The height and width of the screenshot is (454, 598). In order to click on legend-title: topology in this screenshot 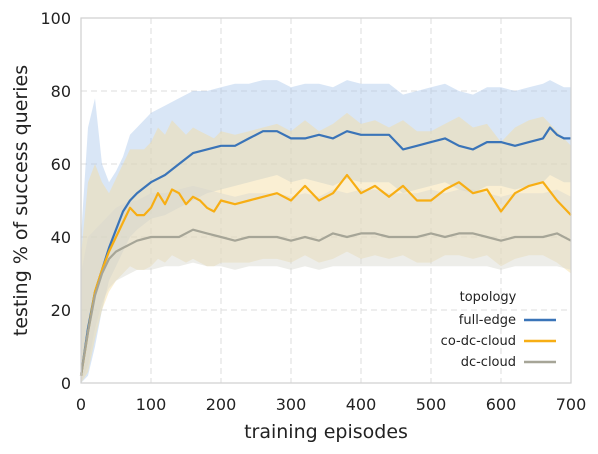, I will do `click(488, 297)`.